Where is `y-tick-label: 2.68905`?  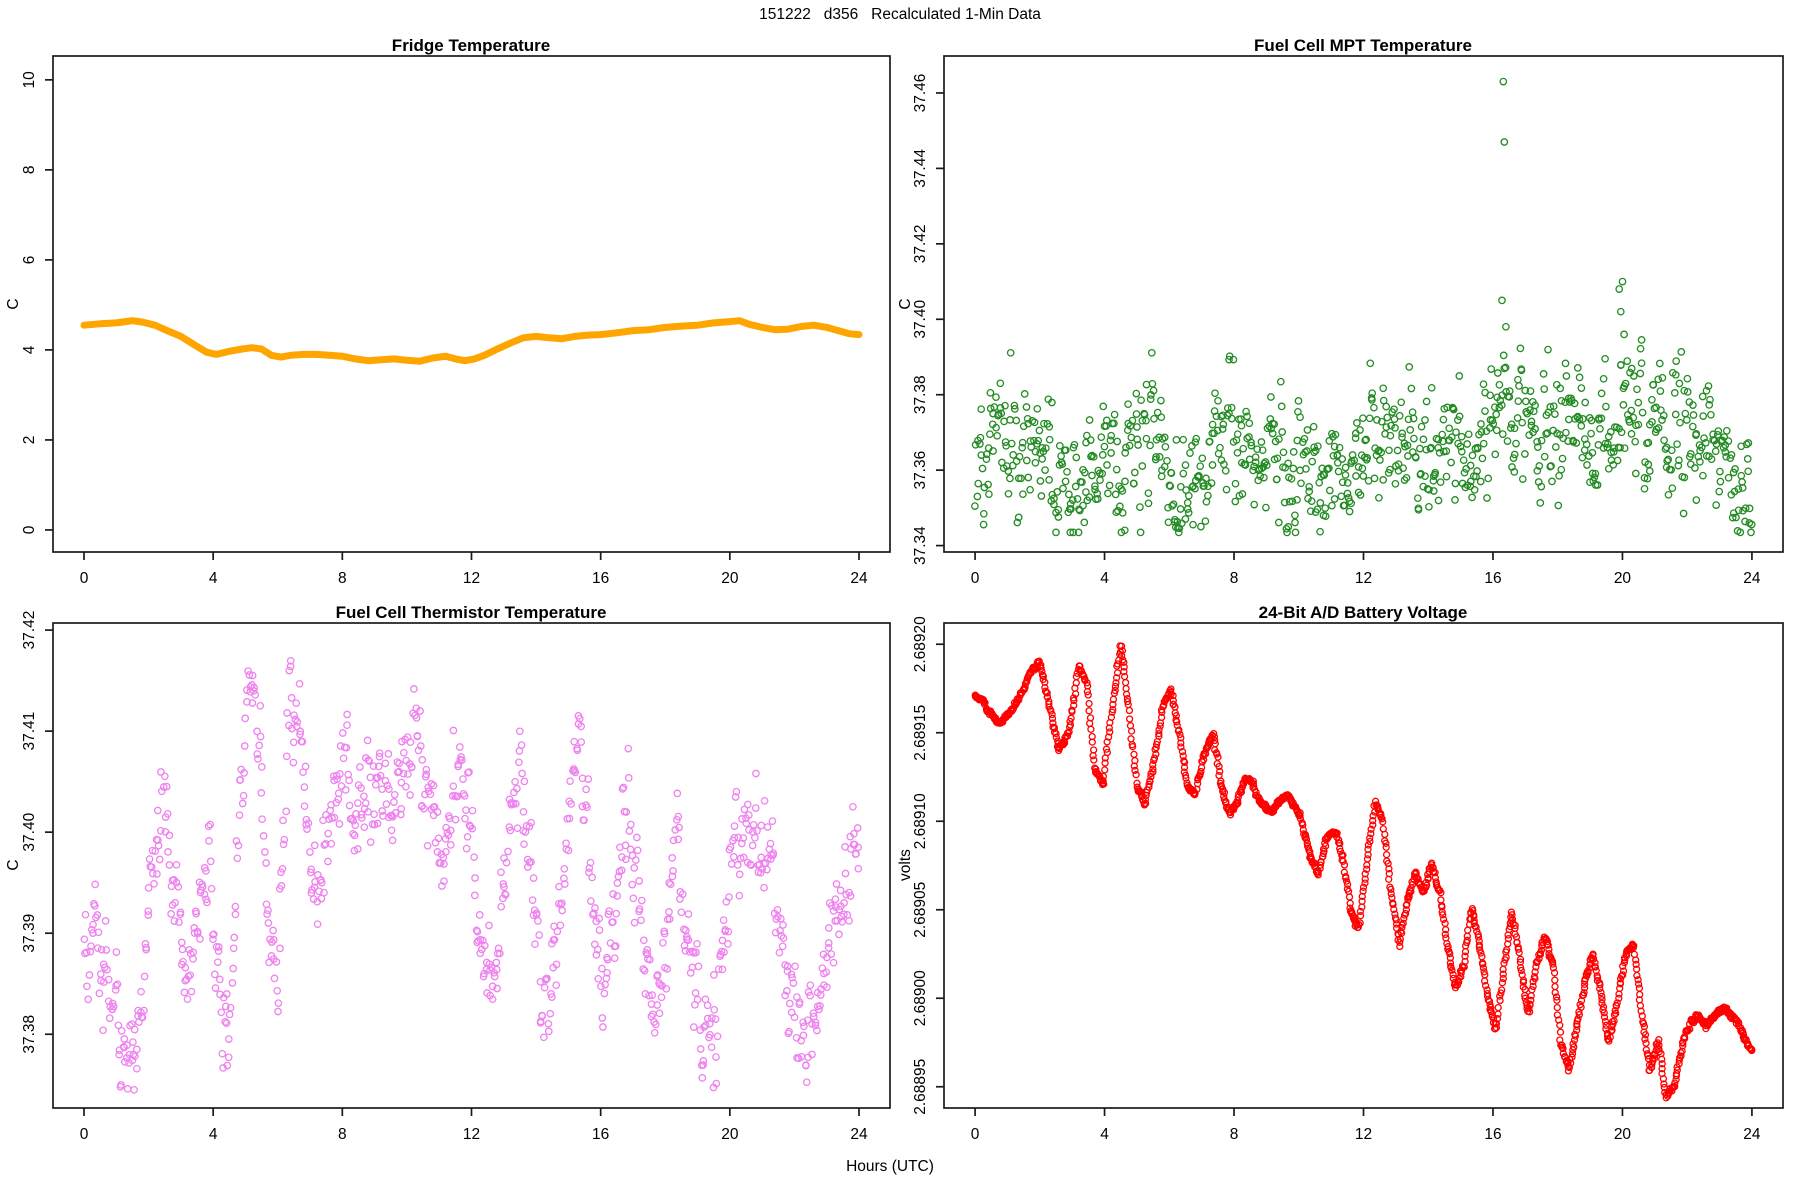
y-tick-label: 2.68905 is located at coordinates (920, 910).